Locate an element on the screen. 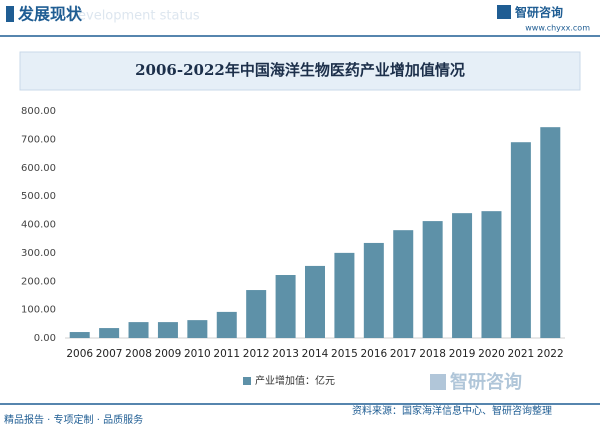 Image resolution: width=600 pixels, height=430 pixels. y-tick-label: 300.00 is located at coordinates (38, 253).